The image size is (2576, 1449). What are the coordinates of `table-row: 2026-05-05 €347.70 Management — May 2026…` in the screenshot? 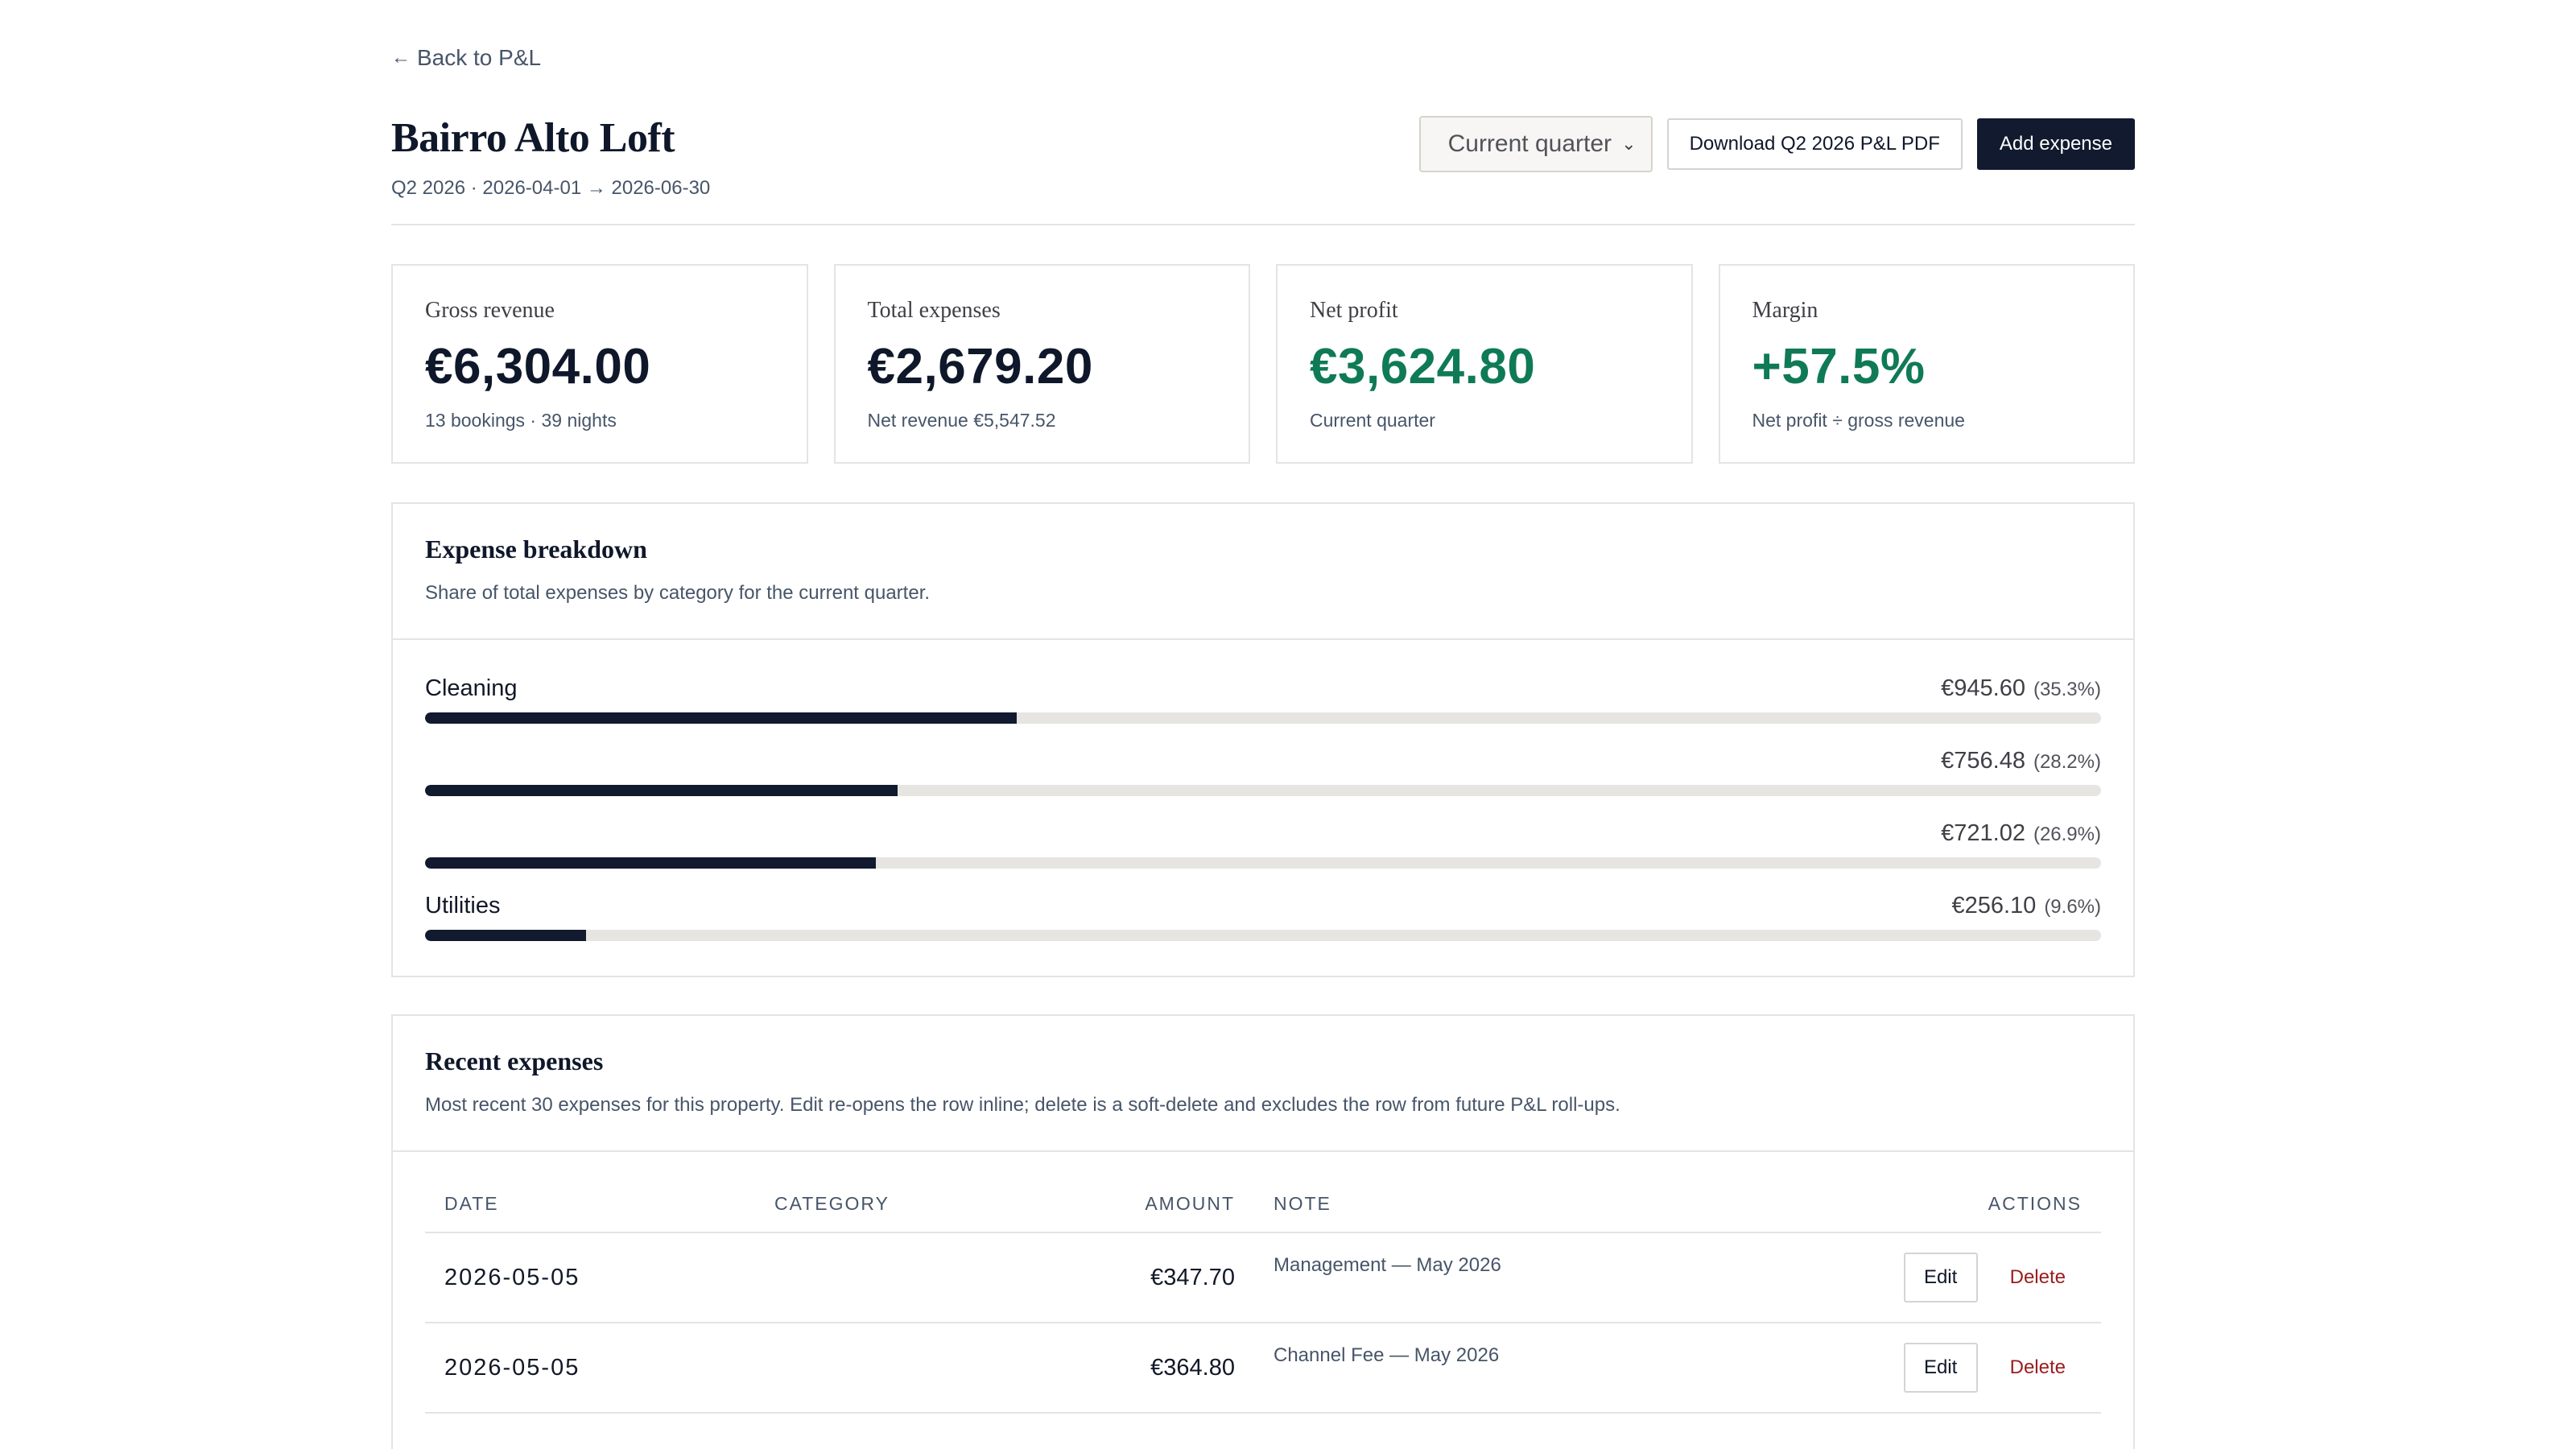 It's located at (1263, 1277).